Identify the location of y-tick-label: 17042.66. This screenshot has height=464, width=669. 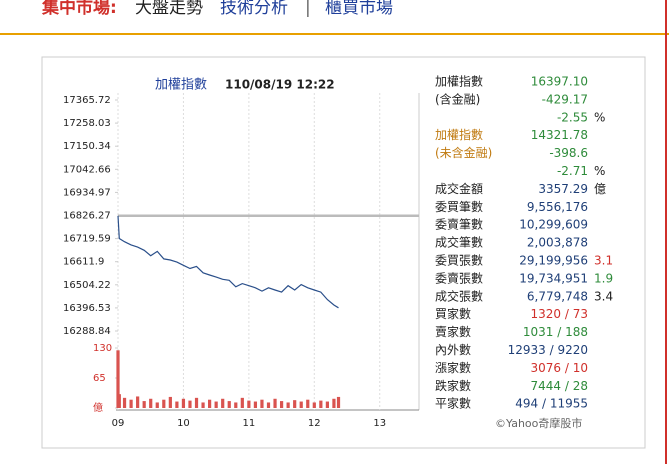
(87, 169).